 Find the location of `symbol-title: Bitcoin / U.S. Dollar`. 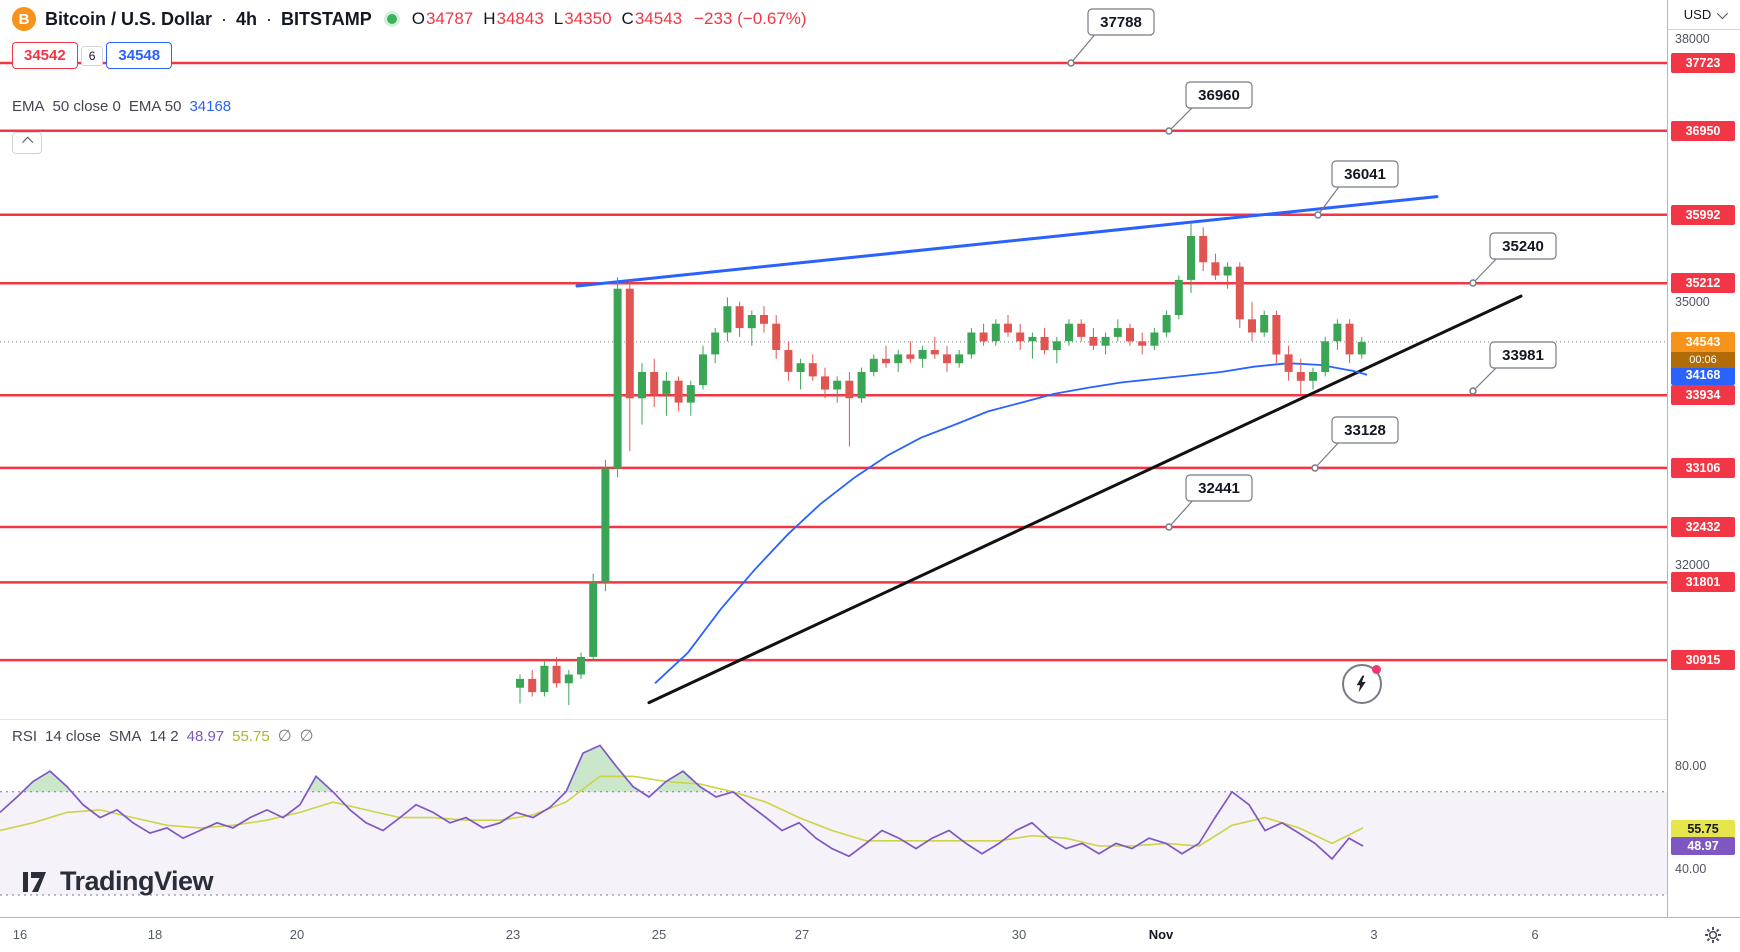

symbol-title: Bitcoin / U.S. Dollar is located at coordinates (129, 18).